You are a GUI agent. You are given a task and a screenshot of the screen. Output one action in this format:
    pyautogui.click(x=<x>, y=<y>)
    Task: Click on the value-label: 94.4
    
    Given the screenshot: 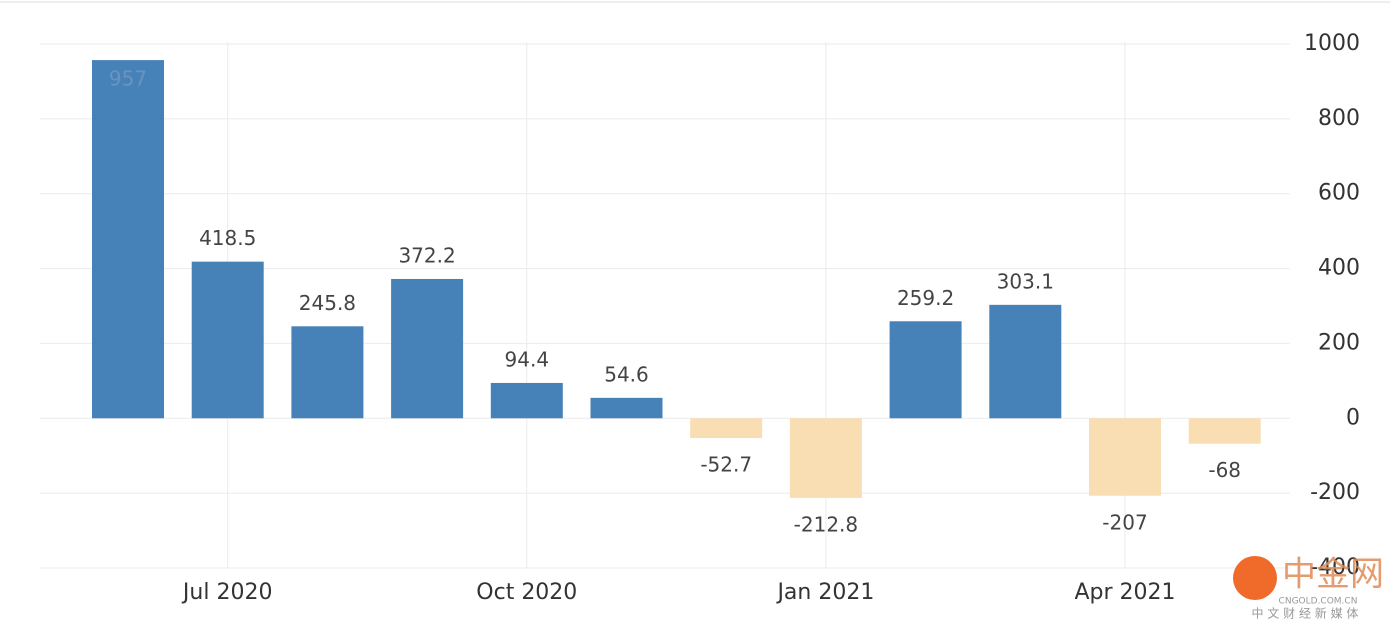 What is the action you would take?
    pyautogui.click(x=527, y=359)
    